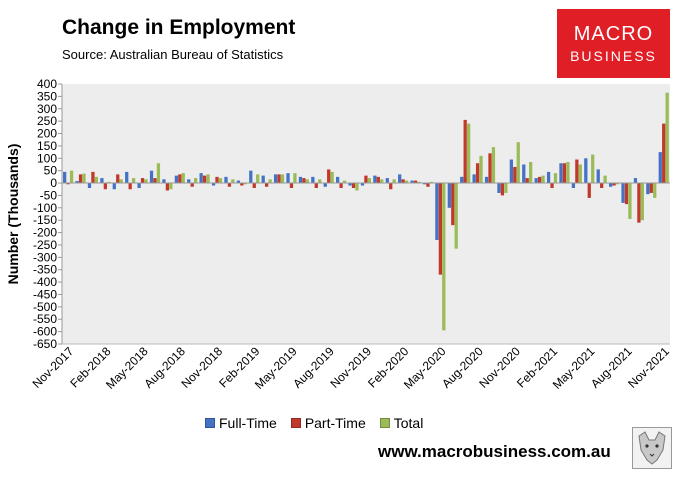 Image resolution: width=682 pixels, height=477 pixels. I want to click on chart-legend: Full-Time Part-Time Total, so click(314, 423).